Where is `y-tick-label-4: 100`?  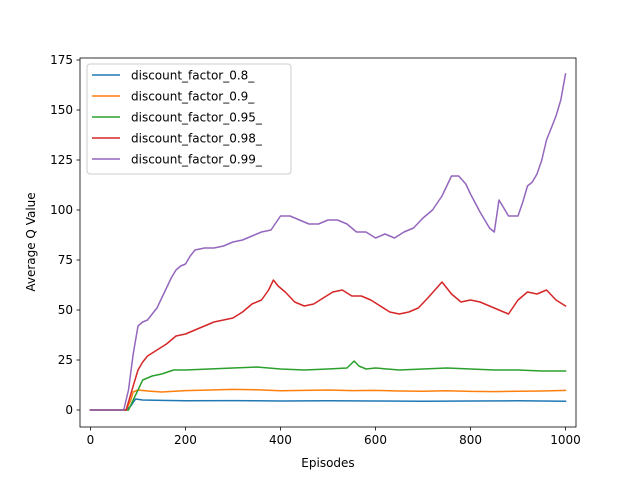 y-tick-label-4: 100 is located at coordinates (61, 210).